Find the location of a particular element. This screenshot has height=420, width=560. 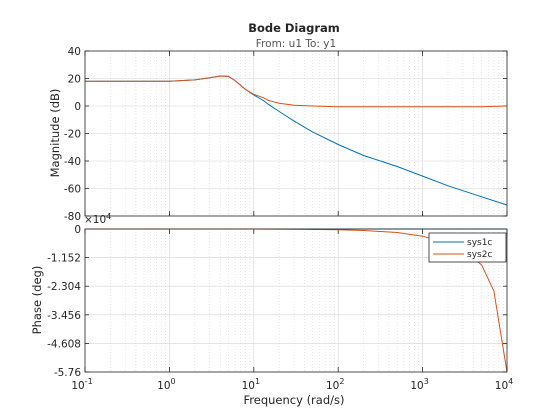

legend-label-sys2c: sys2c is located at coordinates (479, 255).